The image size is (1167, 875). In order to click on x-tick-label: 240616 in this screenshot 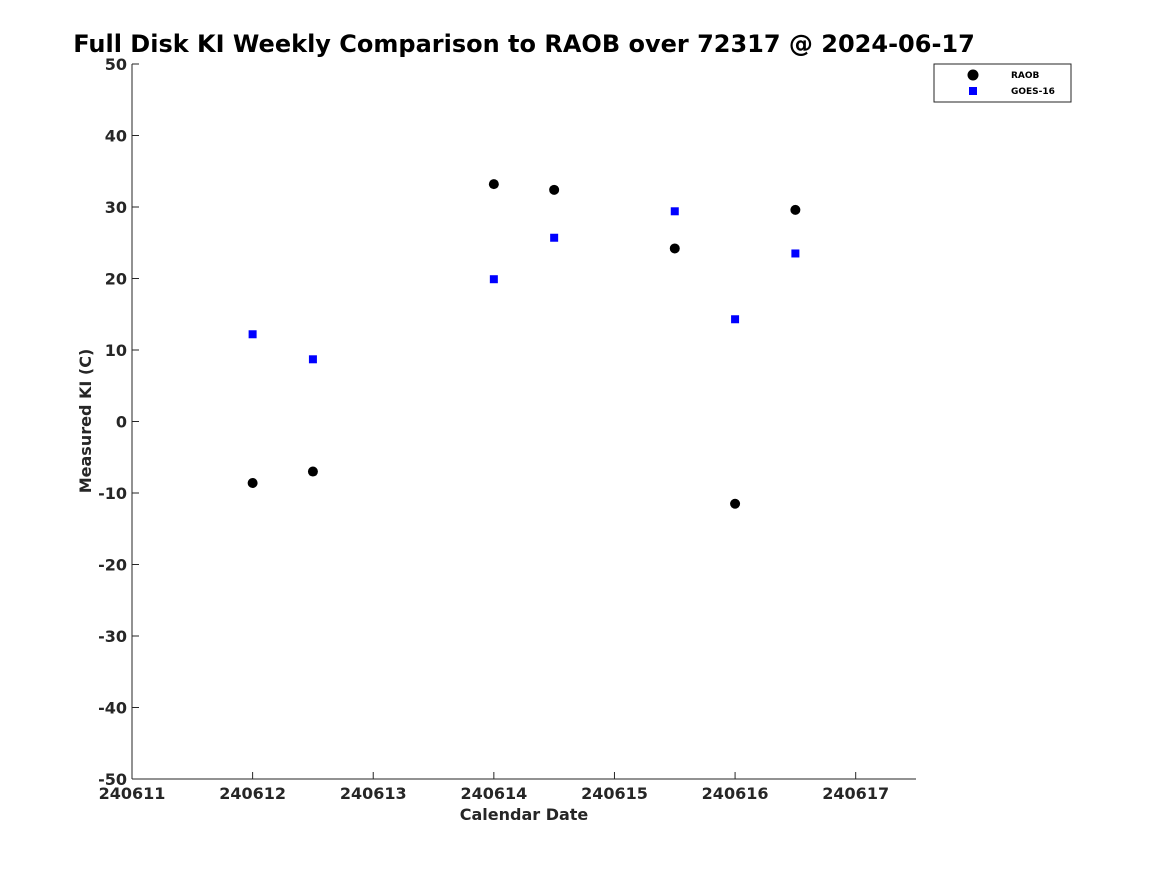, I will do `click(735, 793)`.